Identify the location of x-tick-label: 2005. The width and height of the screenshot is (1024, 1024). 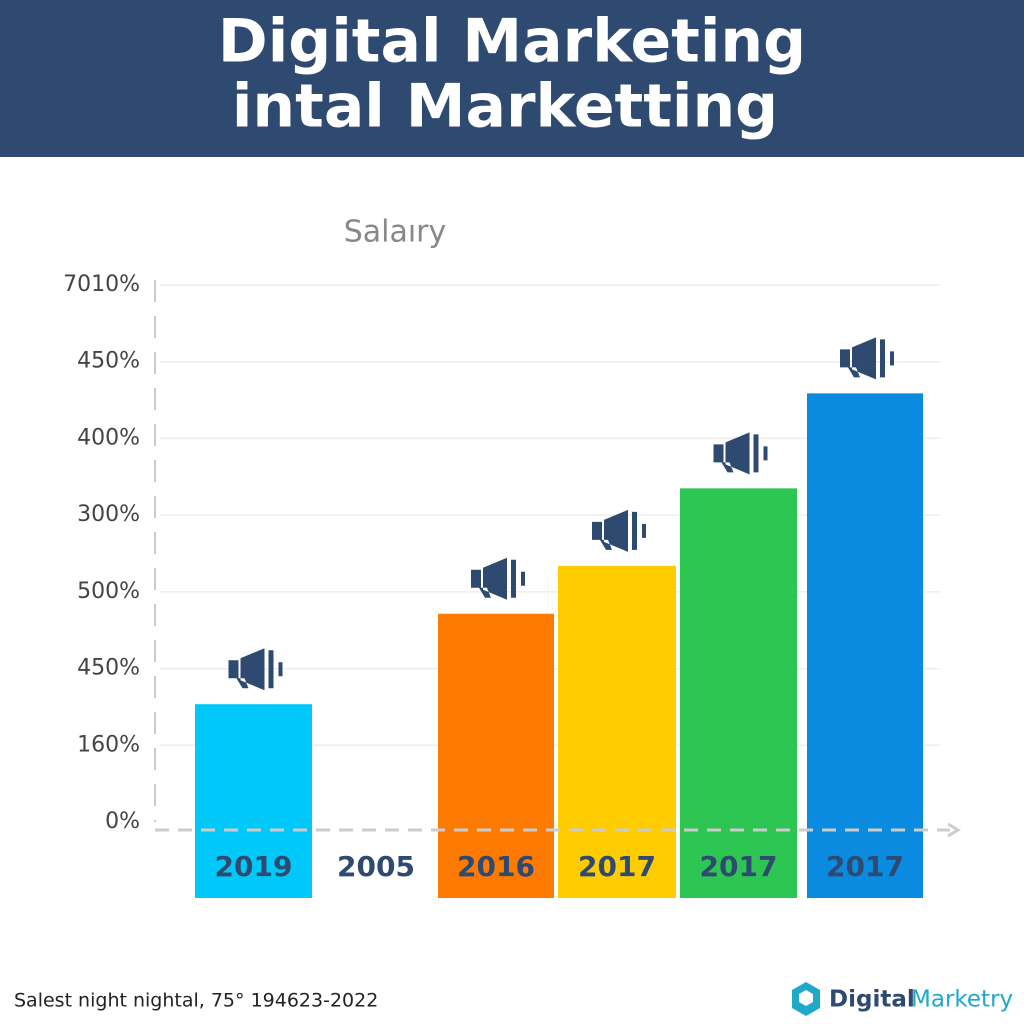
(376, 866).